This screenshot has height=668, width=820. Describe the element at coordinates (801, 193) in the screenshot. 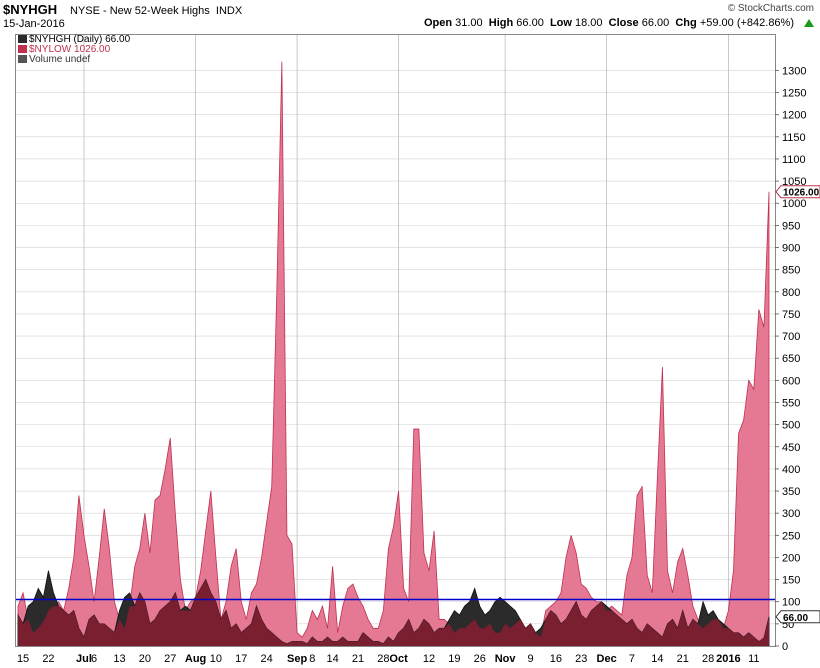

I see `last-value-tag-nylow-text: 1026.00` at that location.